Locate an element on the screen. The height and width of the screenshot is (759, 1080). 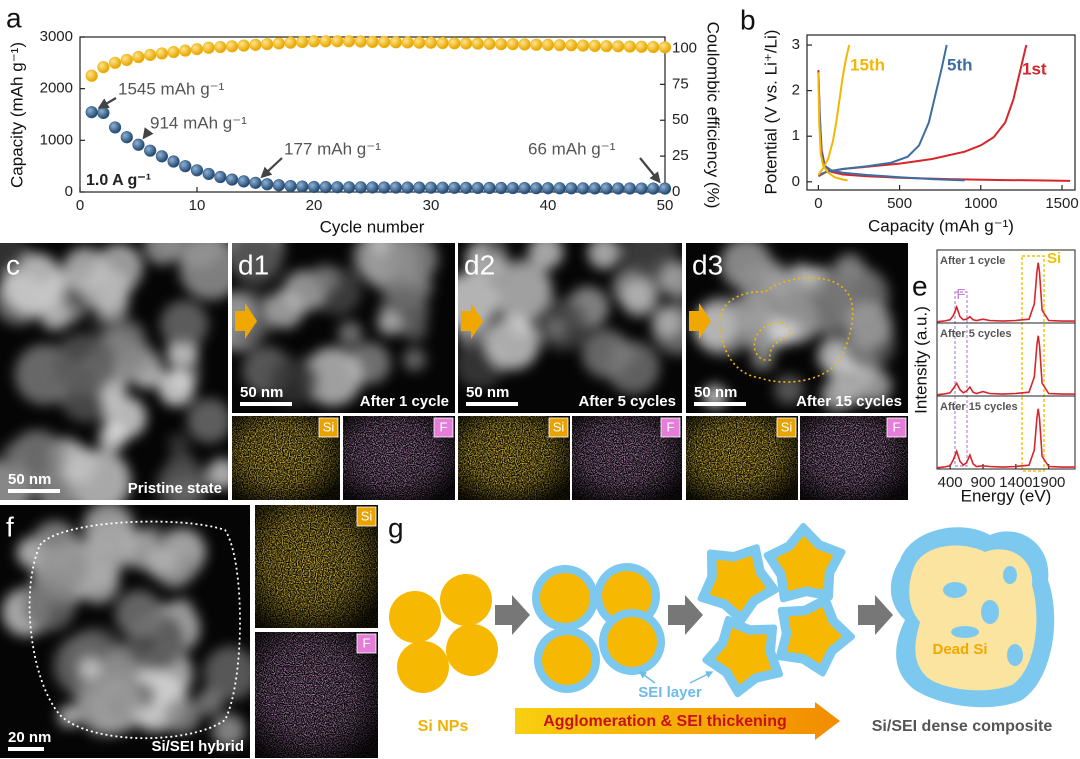
scale-bar is located at coordinates (34, 491).